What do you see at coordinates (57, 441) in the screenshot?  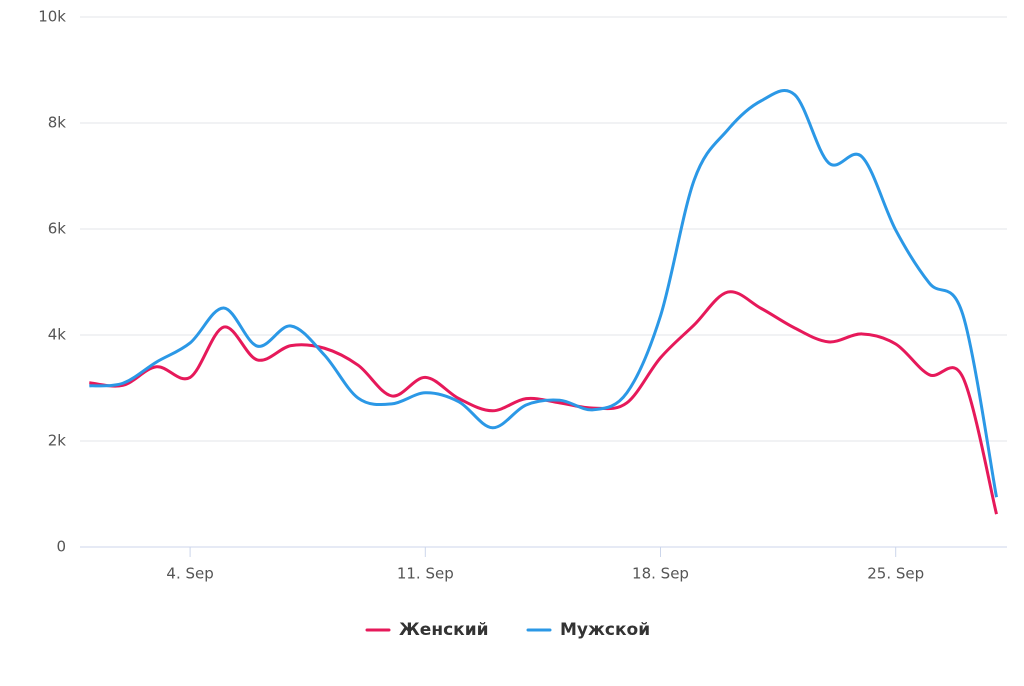 I see `y-tick-label: 2k` at bounding box center [57, 441].